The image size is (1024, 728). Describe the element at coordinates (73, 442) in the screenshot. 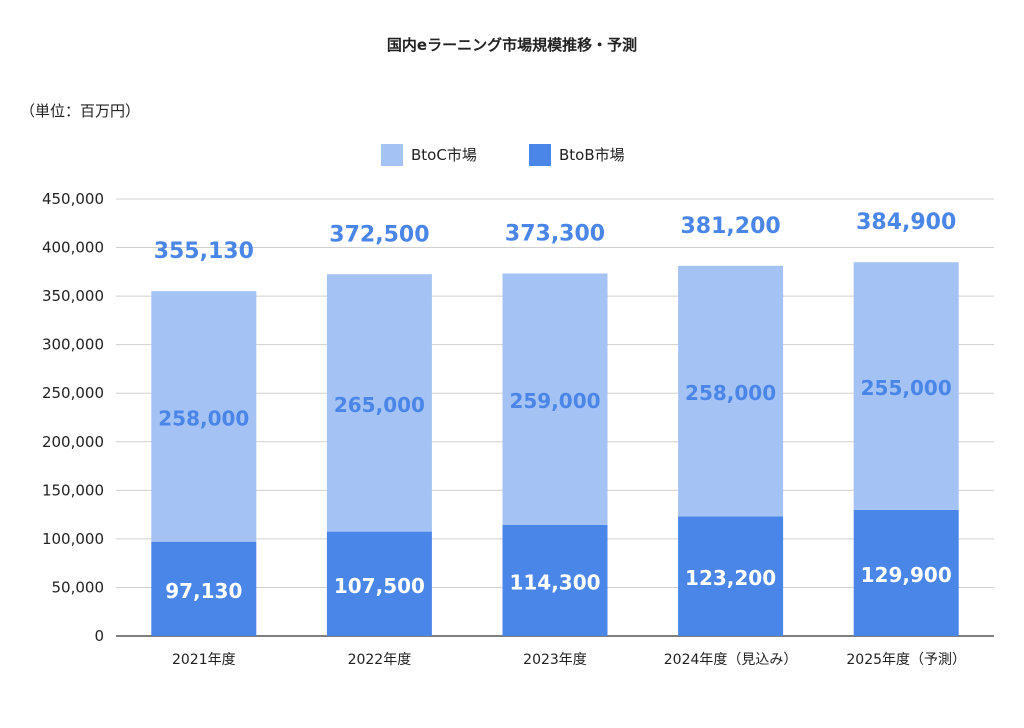

I see `y-tick-label: 200,000` at that location.